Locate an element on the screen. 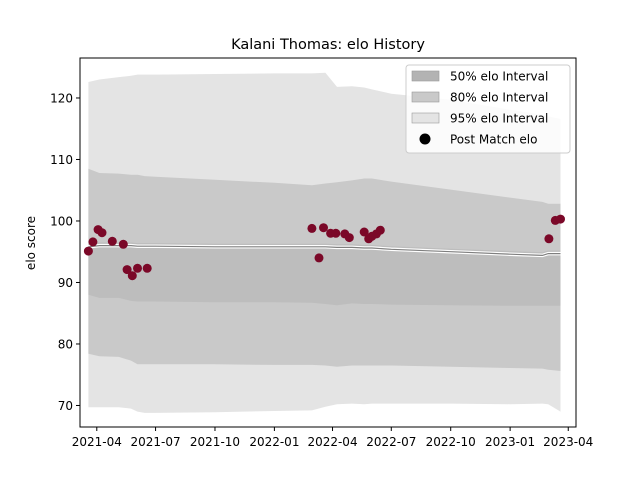  legend-label: 50% elo Interval is located at coordinates (499, 77).